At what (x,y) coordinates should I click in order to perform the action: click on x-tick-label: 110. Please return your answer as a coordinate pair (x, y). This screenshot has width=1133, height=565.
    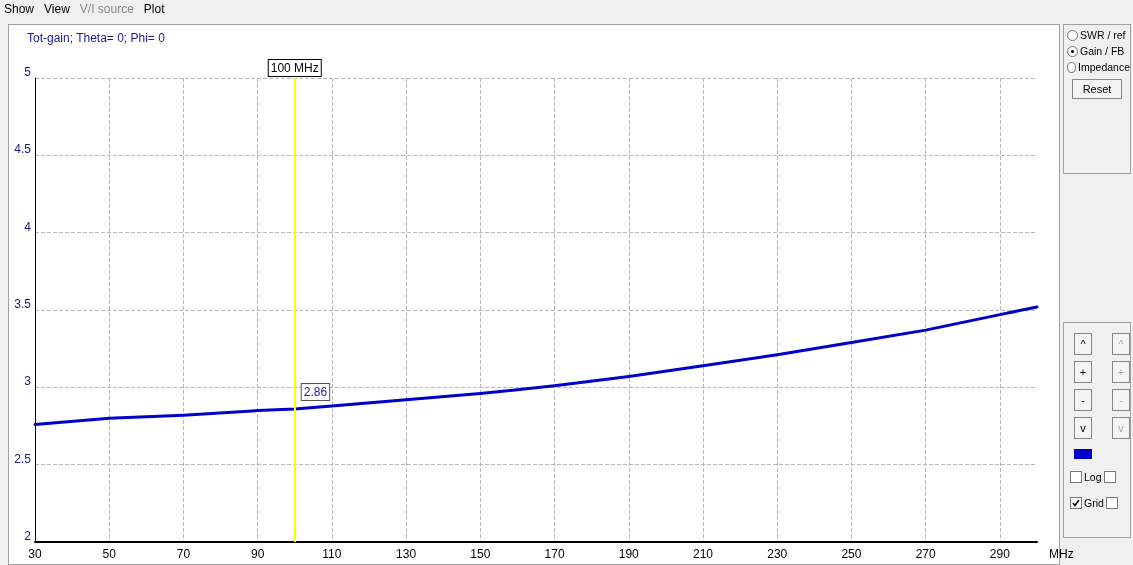
    Looking at the image, I should click on (332, 554).